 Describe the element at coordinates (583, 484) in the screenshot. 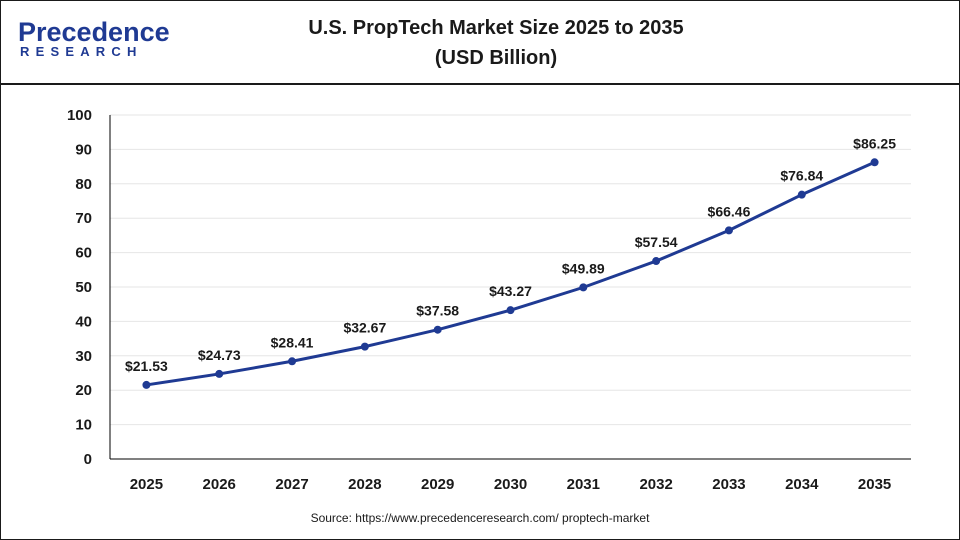

I see `x-tick-label: 2031` at that location.